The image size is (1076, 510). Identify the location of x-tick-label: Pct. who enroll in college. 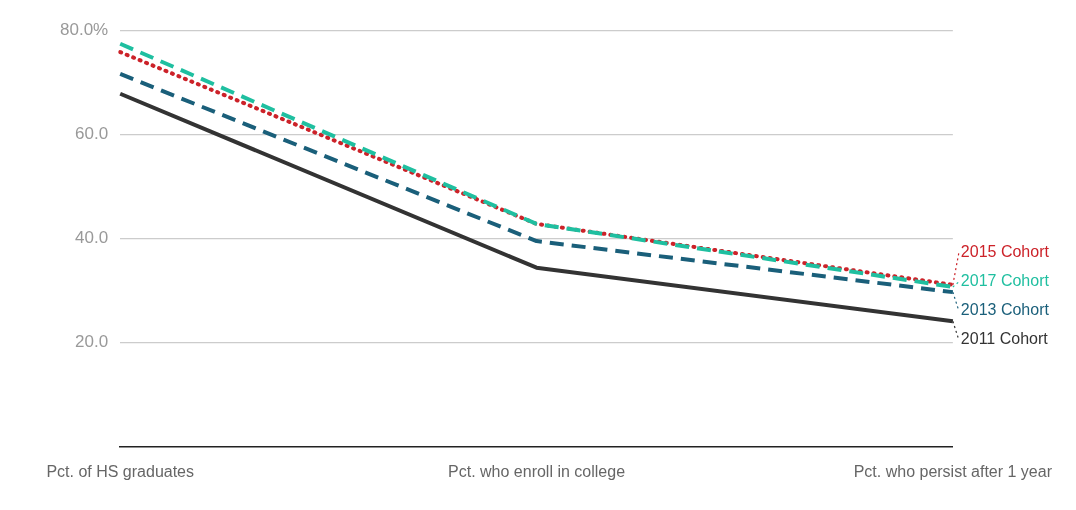
(537, 471).